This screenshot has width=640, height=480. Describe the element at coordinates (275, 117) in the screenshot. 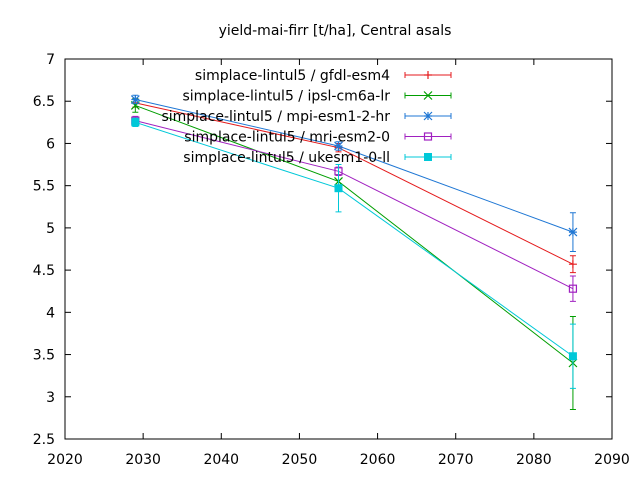

I see `legend-label: simplace-lintul5 / mpi-esm1-2-hr` at that location.